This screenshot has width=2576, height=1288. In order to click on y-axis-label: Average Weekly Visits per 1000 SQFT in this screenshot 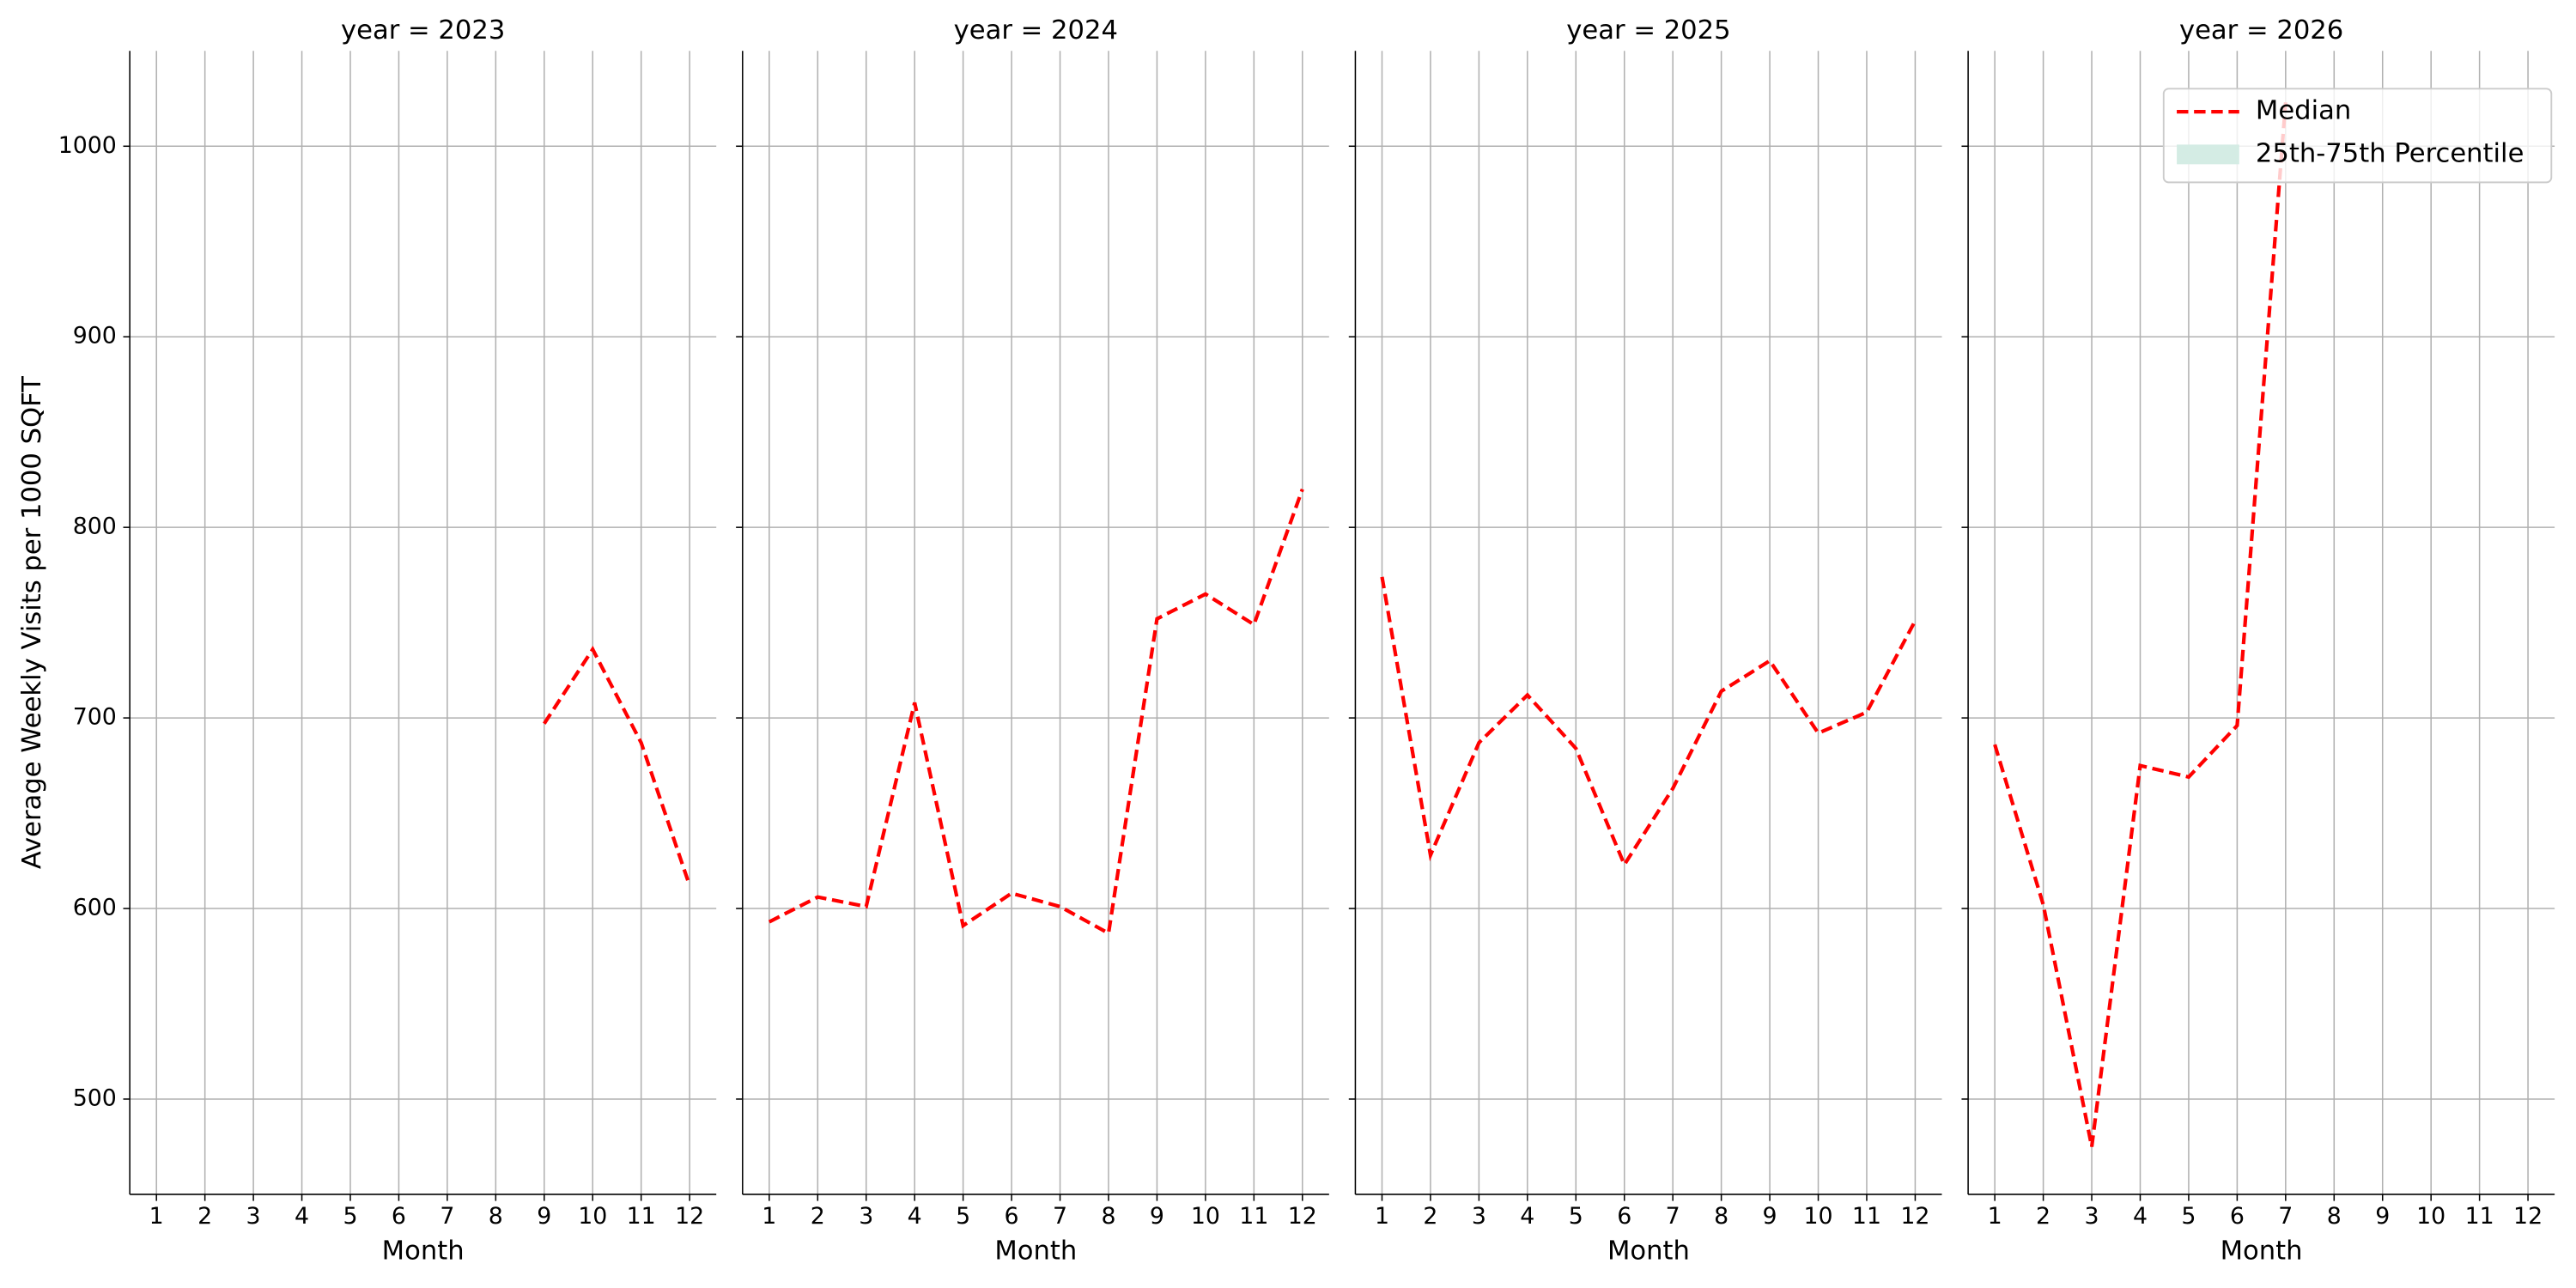, I will do `click(32, 622)`.